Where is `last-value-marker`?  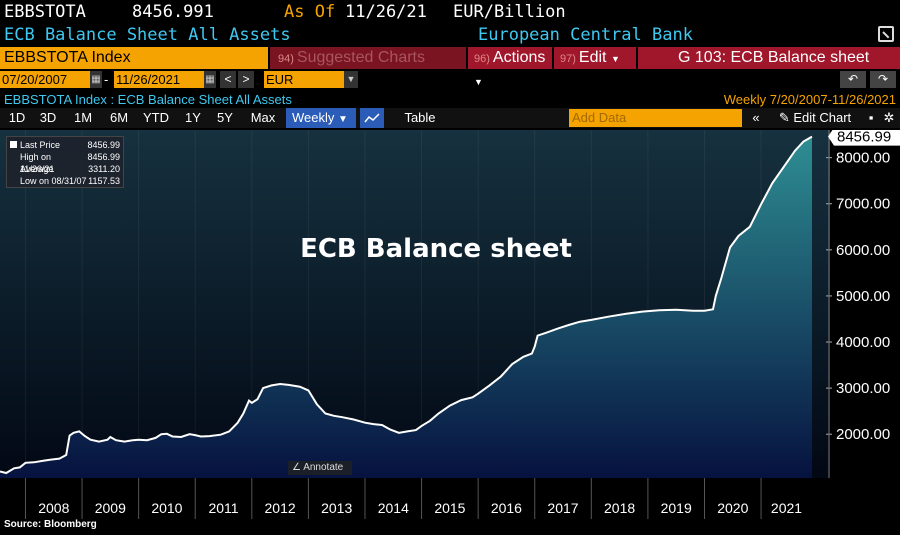 last-value-marker is located at coordinates (864, 138).